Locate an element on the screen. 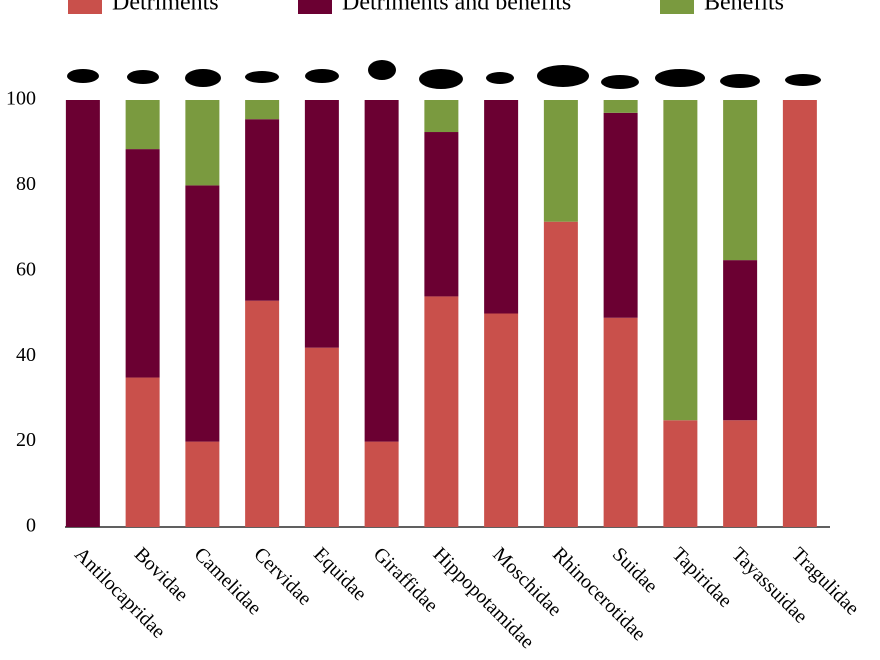 This screenshot has height=660, width=880. y-tick-label: 40 is located at coordinates (26, 355).